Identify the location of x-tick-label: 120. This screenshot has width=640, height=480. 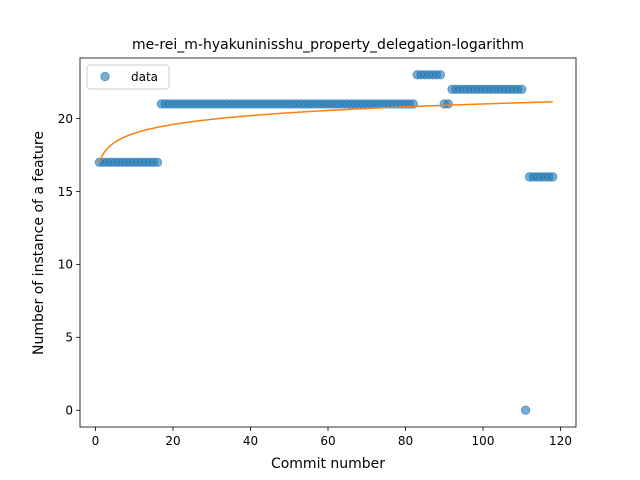
(560, 441).